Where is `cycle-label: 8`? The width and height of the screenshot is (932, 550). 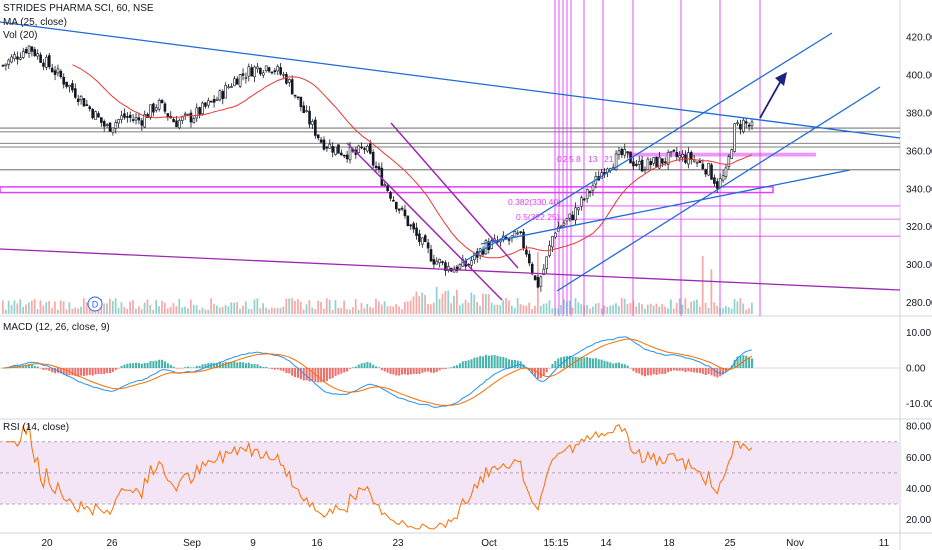
cycle-label: 8 is located at coordinates (578, 159).